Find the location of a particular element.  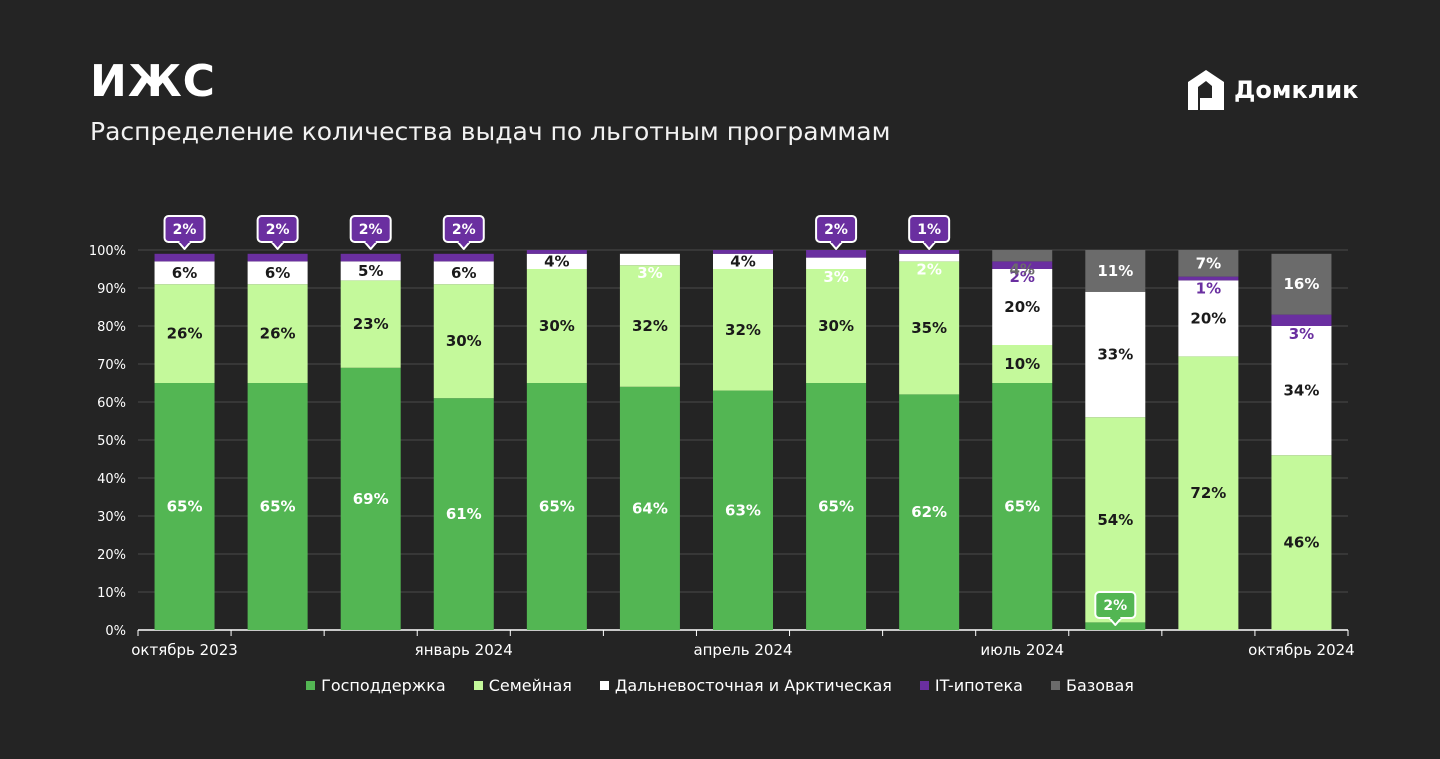

brand-logo: Домклик is located at coordinates (1272, 90).